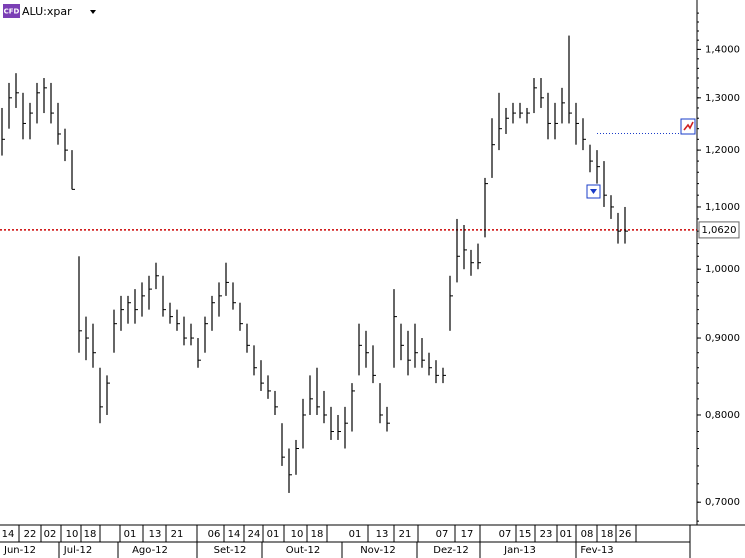 This screenshot has height=558, width=745. What do you see at coordinates (525, 534) in the screenshot?
I see `x-tick-label: 15` at bounding box center [525, 534].